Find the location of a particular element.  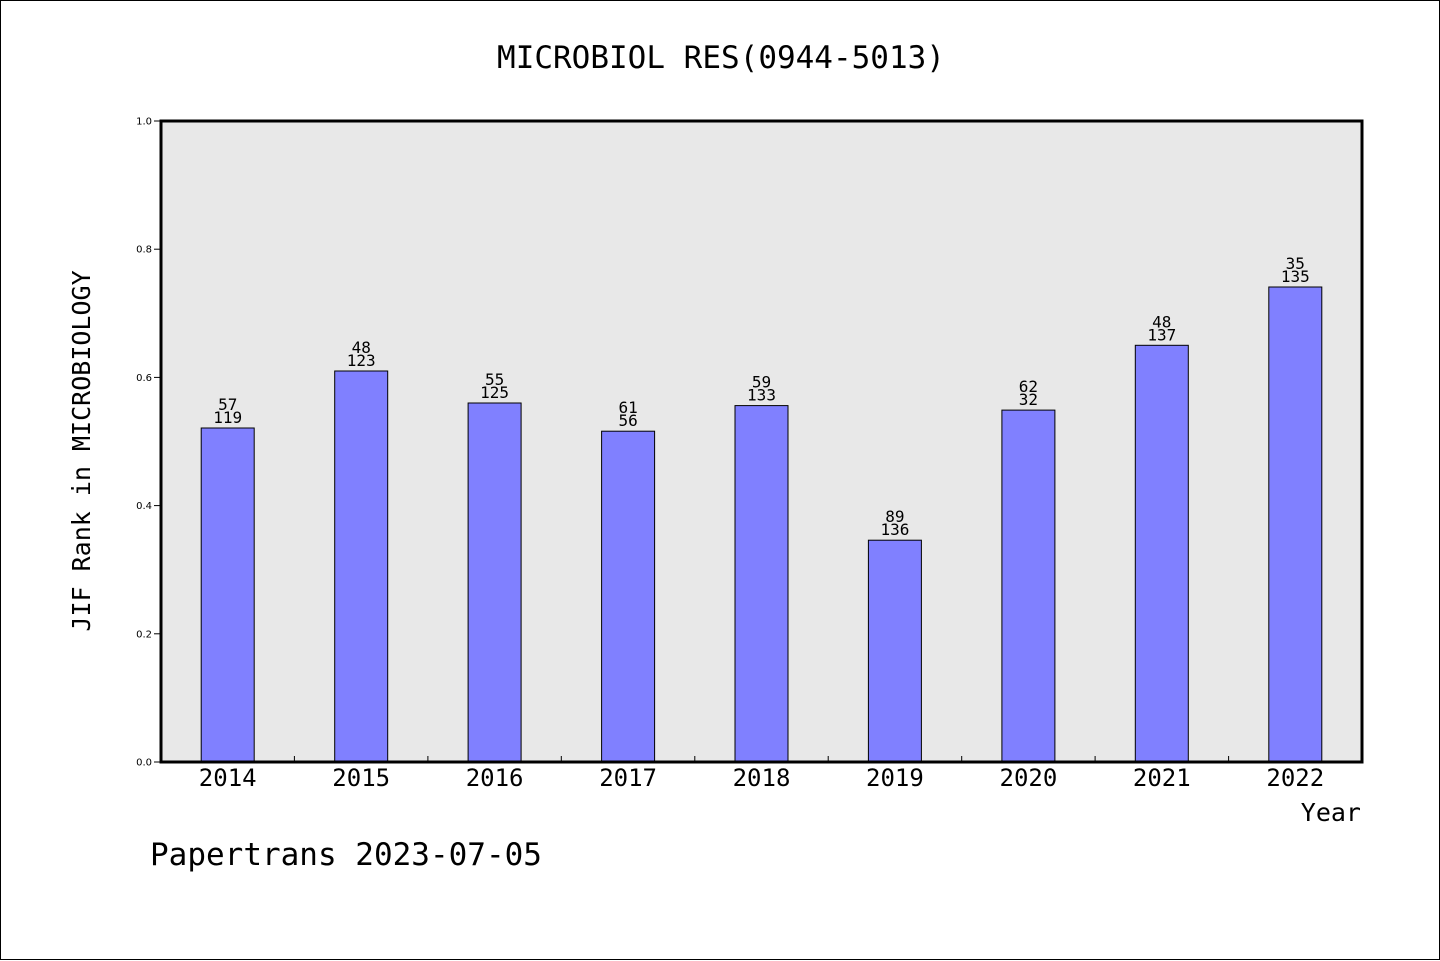

bar-total-label-2022: 135 is located at coordinates (1295, 276).